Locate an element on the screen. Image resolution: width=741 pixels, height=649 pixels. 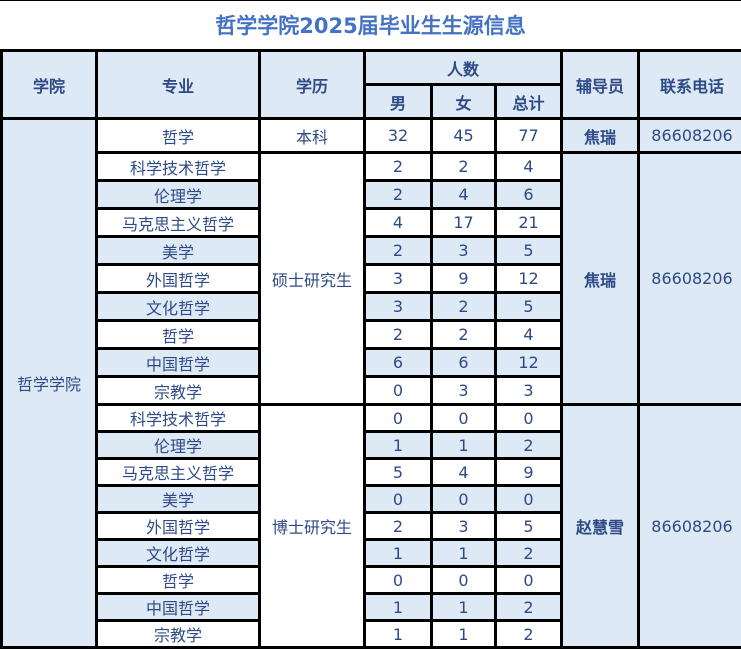
total-cell: 21 is located at coordinates (529, 223).